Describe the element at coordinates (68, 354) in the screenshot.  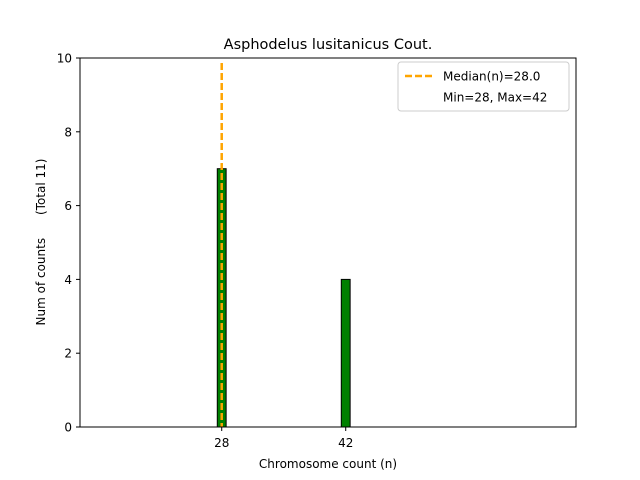
I see `y-tick-label-2: 2` at that location.